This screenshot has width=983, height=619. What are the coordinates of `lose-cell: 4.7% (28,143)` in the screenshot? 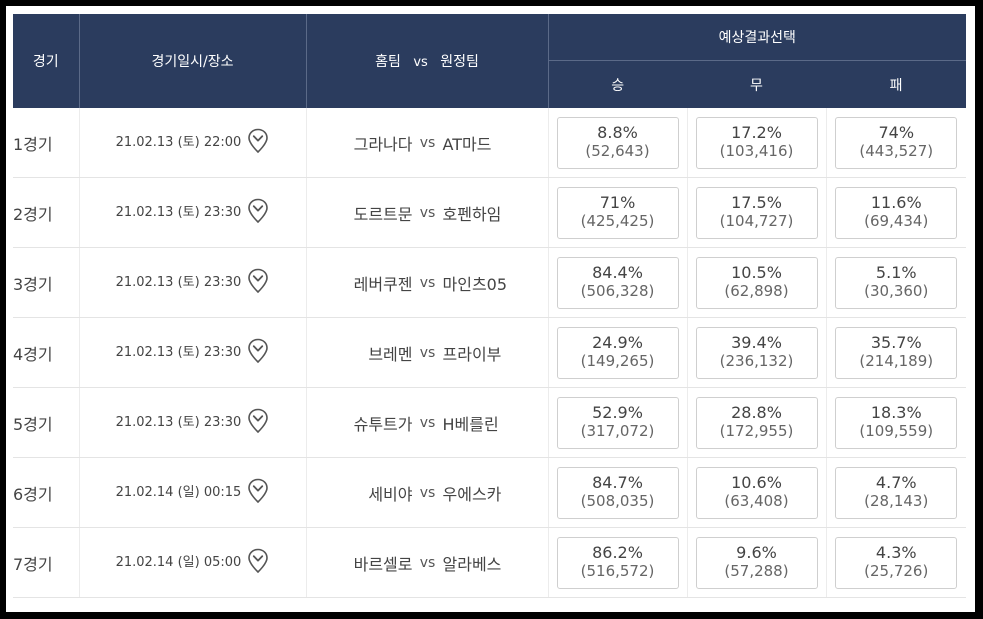 It's located at (896, 492).